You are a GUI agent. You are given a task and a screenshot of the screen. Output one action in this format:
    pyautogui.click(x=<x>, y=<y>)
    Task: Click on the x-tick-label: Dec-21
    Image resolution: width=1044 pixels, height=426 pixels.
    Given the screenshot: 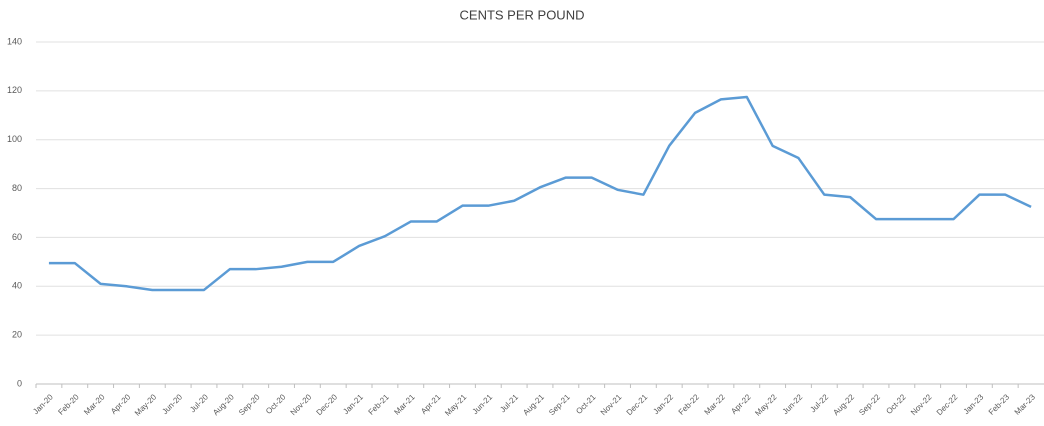 What is the action you would take?
    pyautogui.click(x=637, y=404)
    